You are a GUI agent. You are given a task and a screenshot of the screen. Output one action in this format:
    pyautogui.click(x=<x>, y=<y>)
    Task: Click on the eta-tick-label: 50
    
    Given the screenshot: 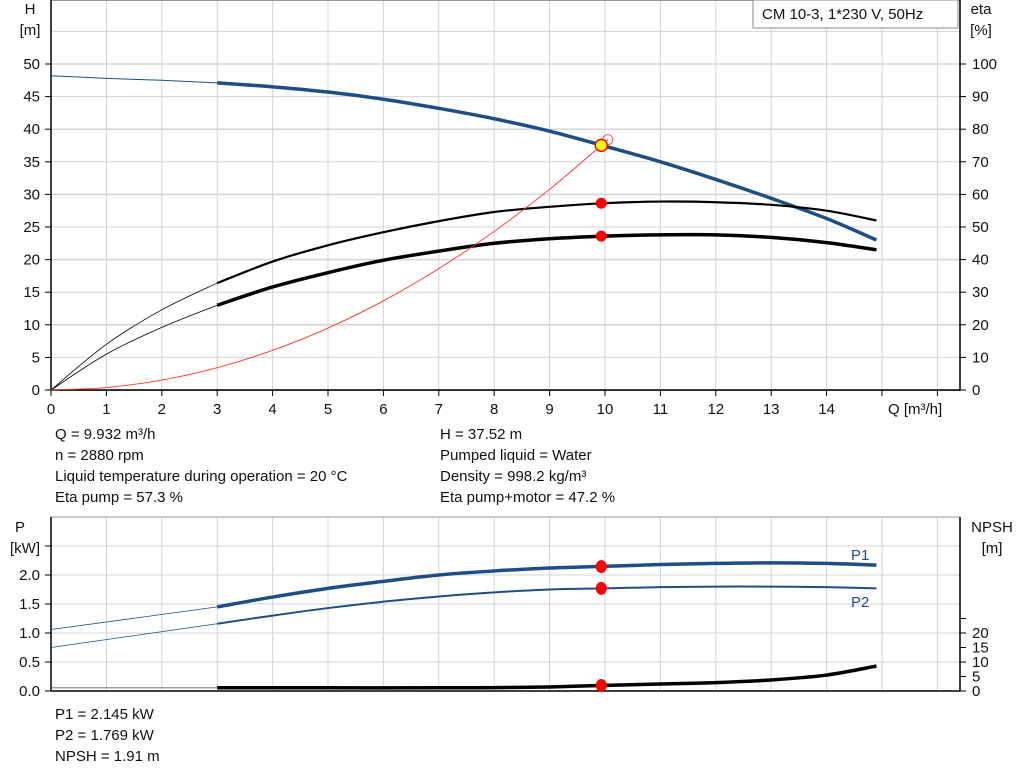 What is the action you would take?
    pyautogui.click(x=980, y=227)
    